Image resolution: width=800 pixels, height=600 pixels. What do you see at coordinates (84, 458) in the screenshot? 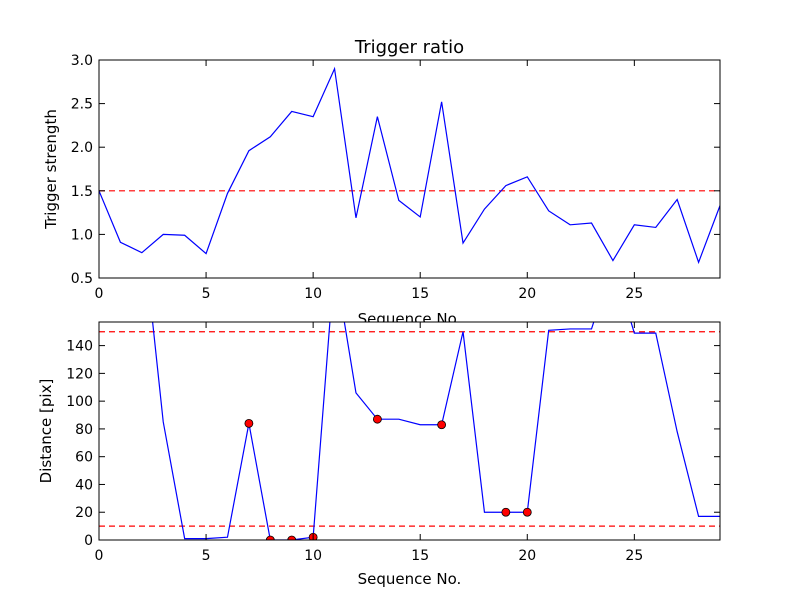
I see `y-tick-label: 60` at bounding box center [84, 458].